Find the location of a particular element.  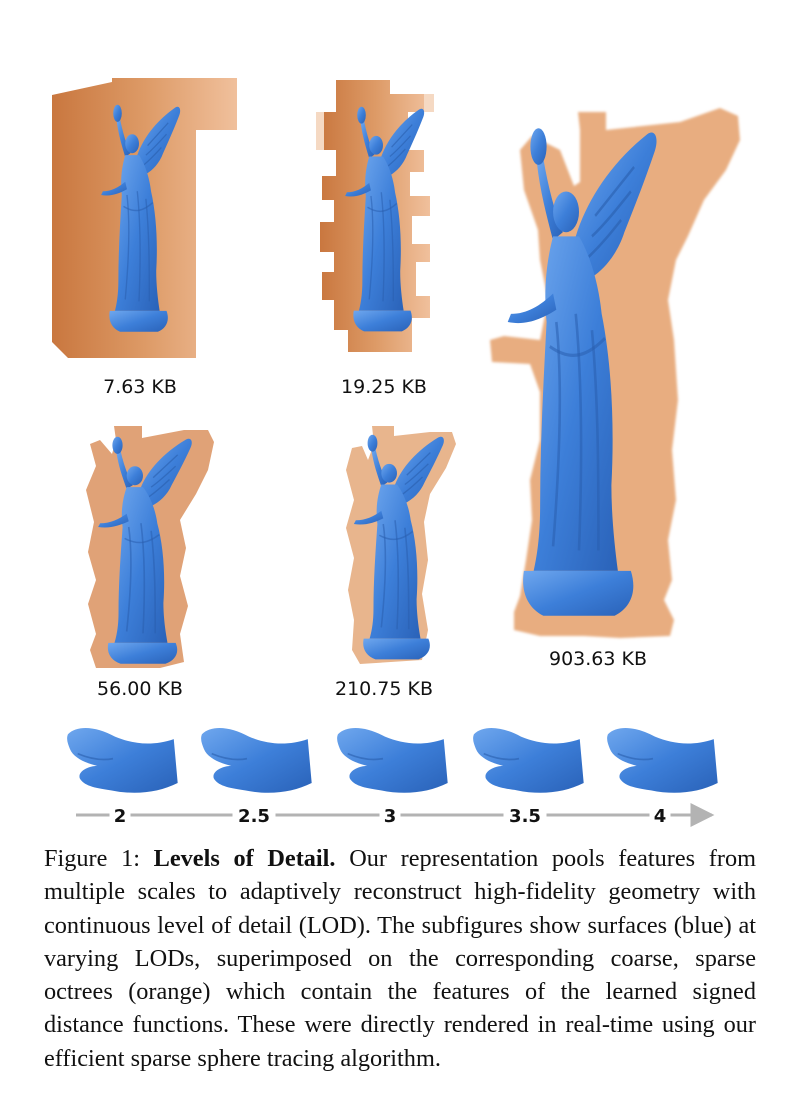

caption-title: Levels of Detail. is located at coordinates (244, 858).